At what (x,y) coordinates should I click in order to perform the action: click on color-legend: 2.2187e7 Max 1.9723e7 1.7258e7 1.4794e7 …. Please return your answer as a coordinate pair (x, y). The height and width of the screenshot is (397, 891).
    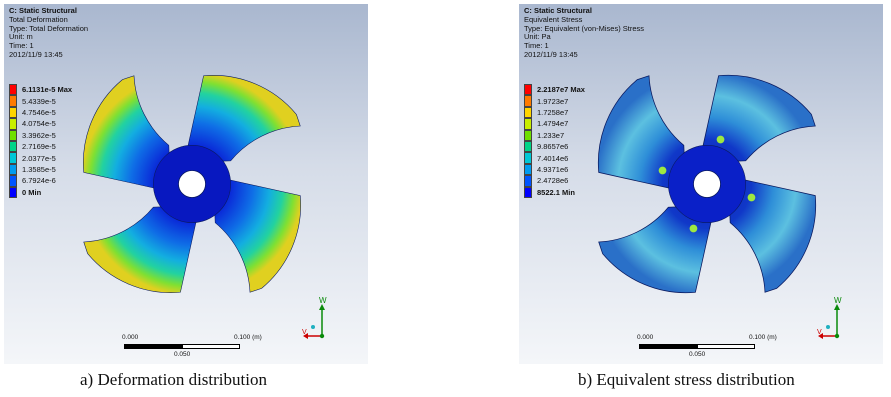
    Looking at the image, I should click on (554, 141).